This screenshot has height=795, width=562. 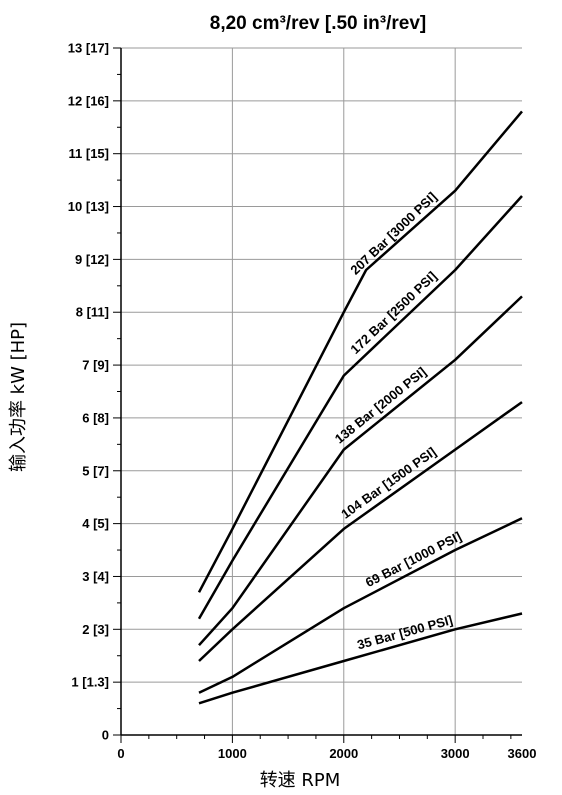 What do you see at coordinates (88, 48) in the screenshot?
I see `y-tick-label: 13 [17]` at bounding box center [88, 48].